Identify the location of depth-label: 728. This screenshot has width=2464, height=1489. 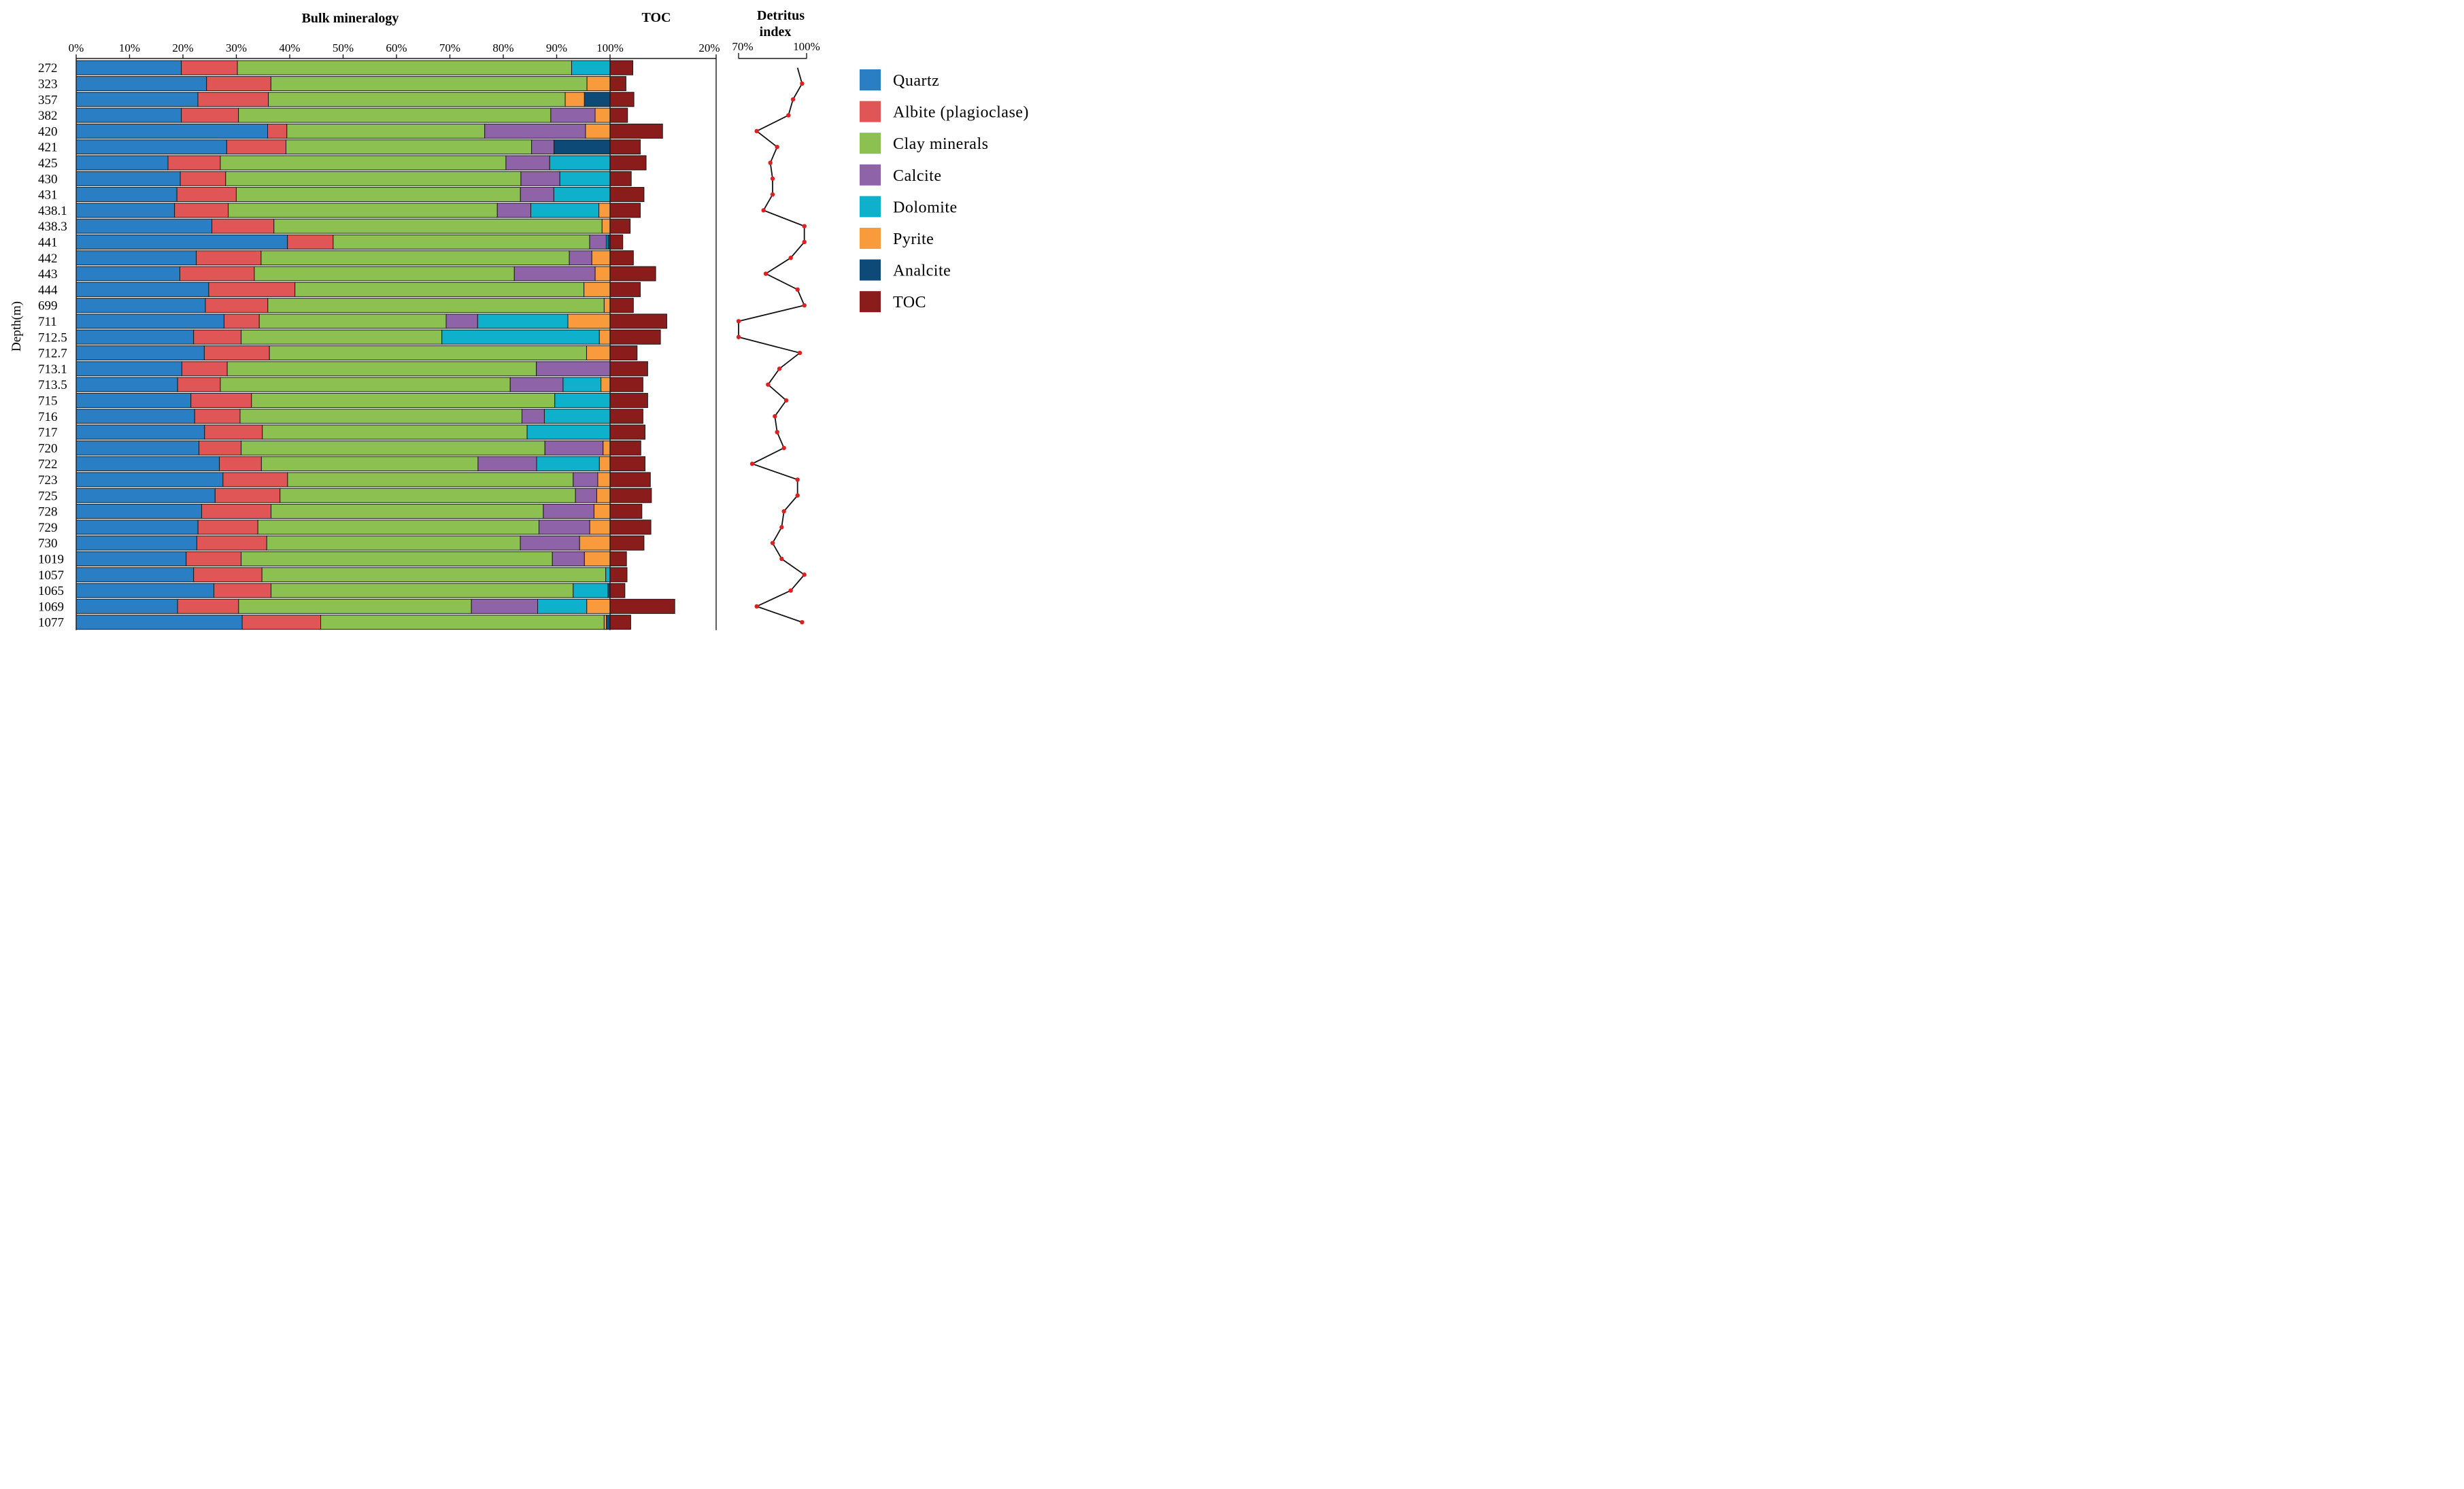
(48, 512).